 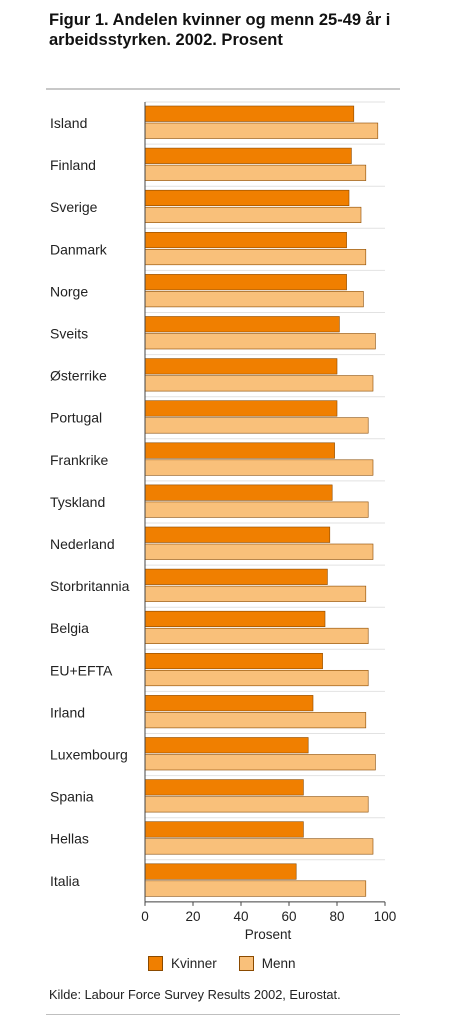 I want to click on x-tick-label: 40, so click(x=240, y=916).